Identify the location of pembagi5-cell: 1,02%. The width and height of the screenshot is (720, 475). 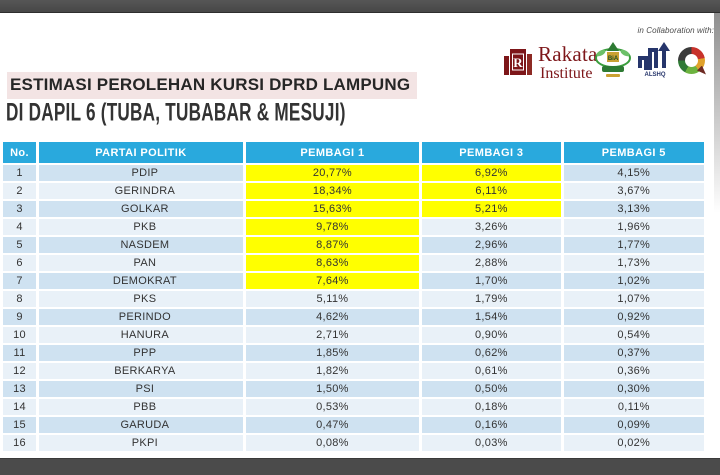
(633, 281).